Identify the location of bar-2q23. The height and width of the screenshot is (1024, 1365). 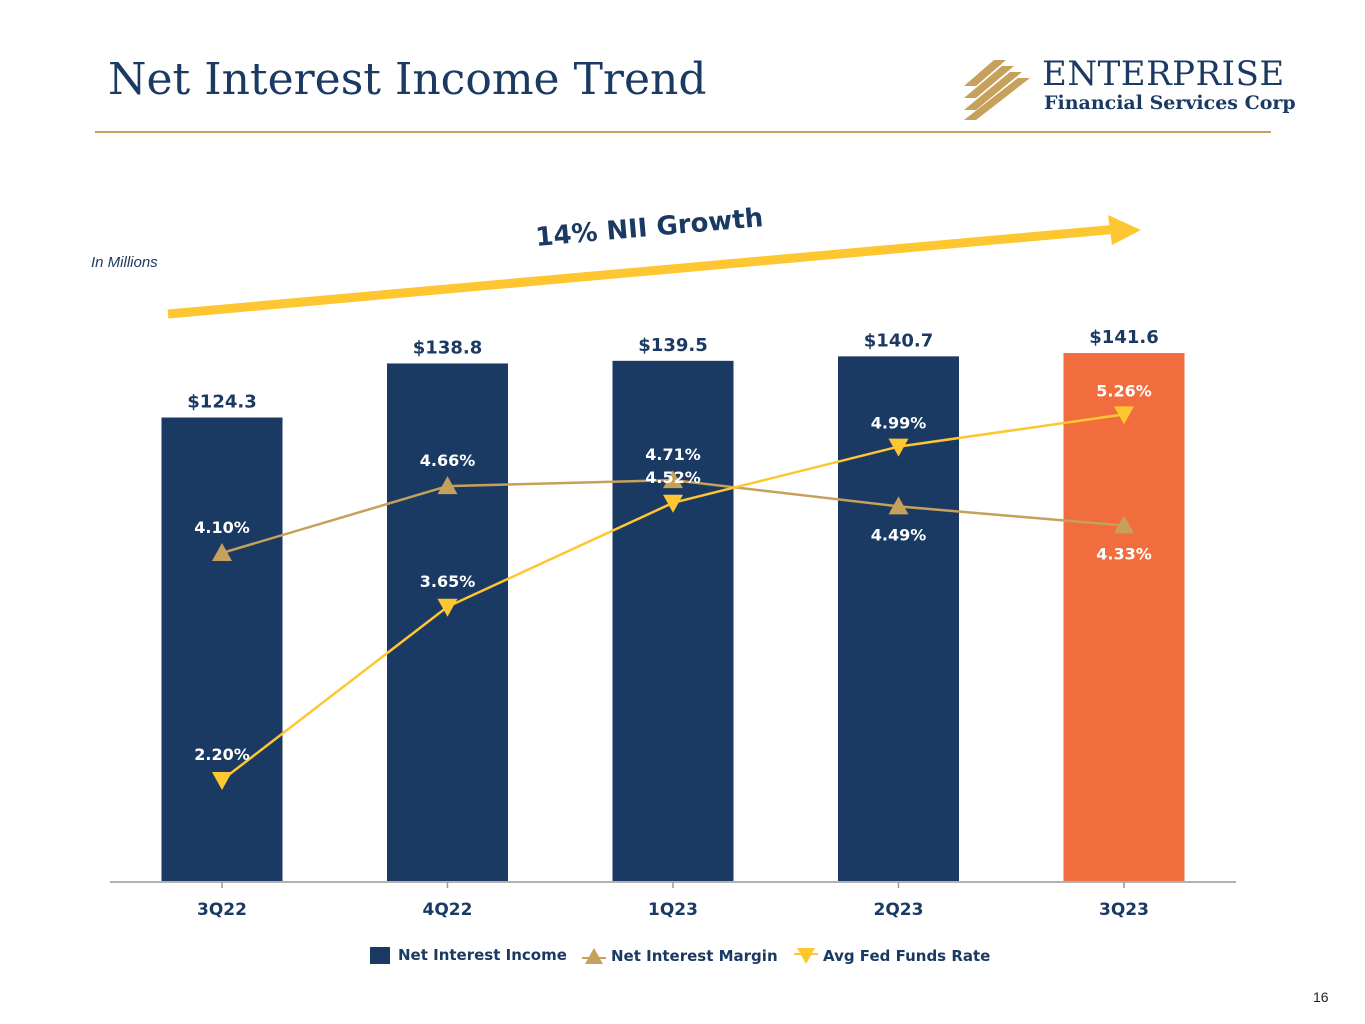
(898, 618).